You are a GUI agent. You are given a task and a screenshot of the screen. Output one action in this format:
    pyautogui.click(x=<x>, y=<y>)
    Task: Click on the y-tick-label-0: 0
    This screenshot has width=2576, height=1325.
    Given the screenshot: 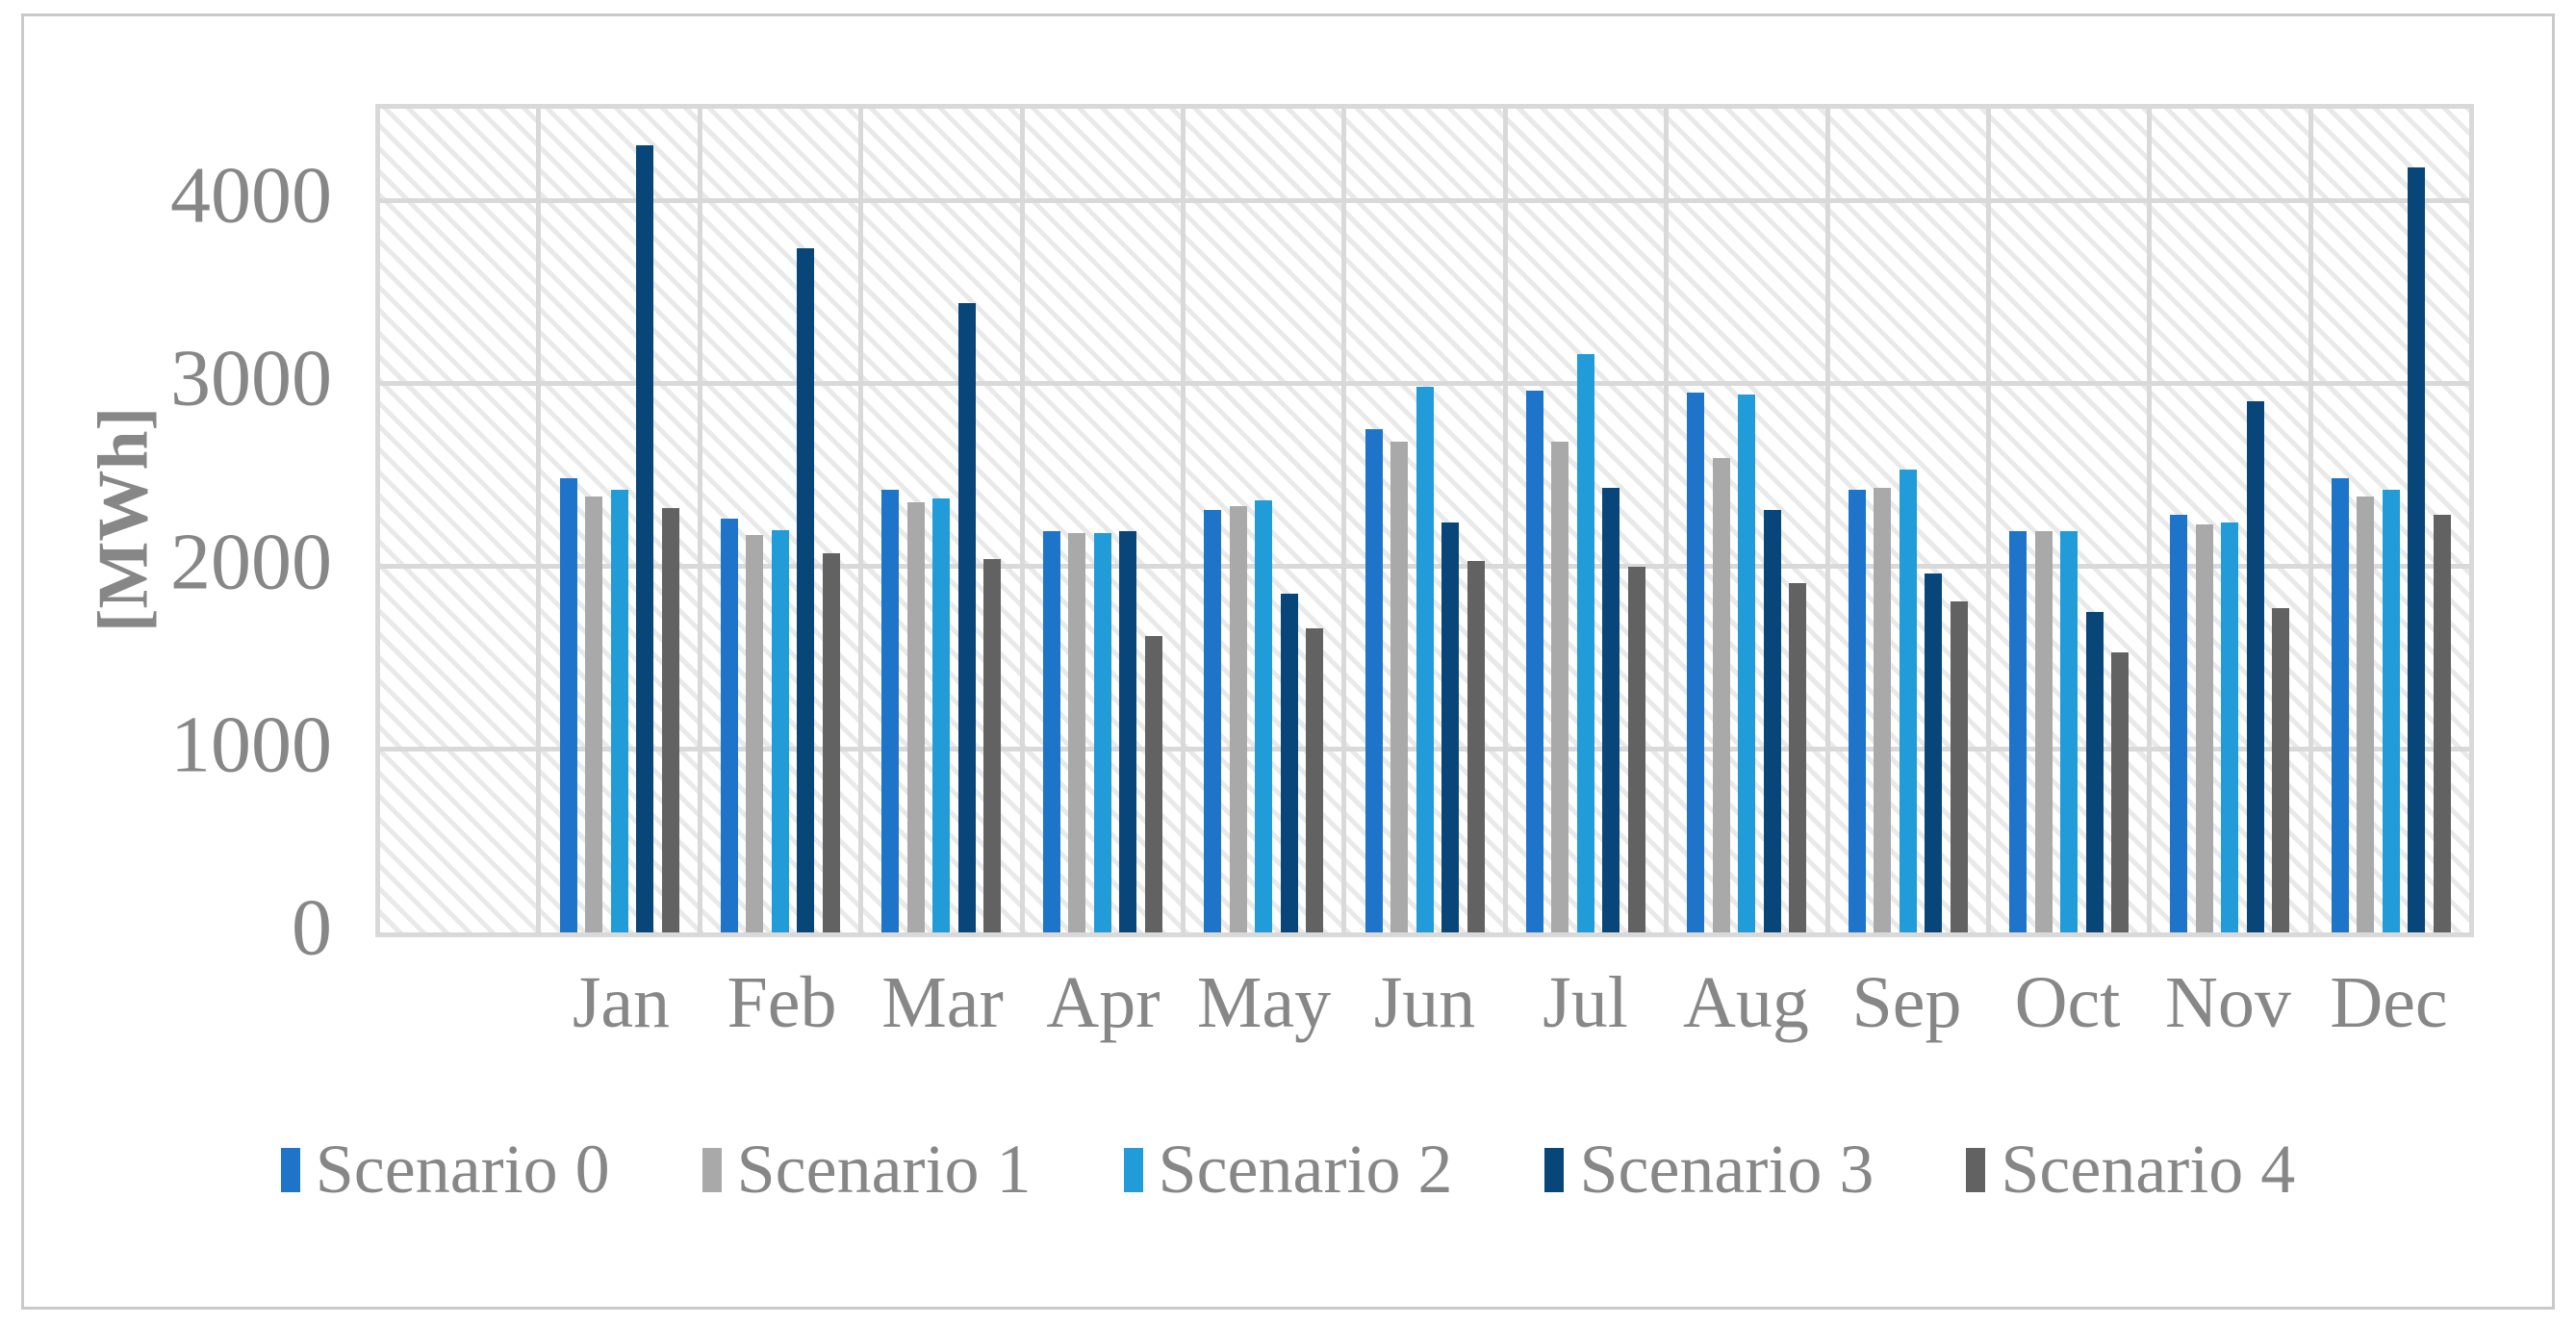 What is the action you would take?
    pyautogui.click(x=312, y=927)
    